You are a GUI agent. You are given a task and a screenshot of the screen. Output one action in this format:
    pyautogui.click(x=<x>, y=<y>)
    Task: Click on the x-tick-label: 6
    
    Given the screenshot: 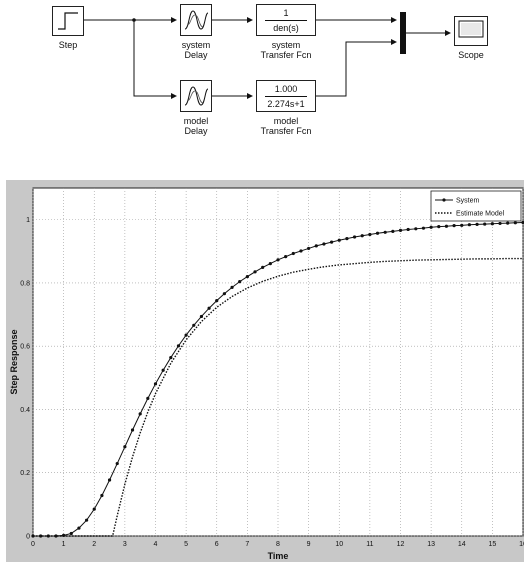 What is the action you would take?
    pyautogui.click(x=217, y=544)
    